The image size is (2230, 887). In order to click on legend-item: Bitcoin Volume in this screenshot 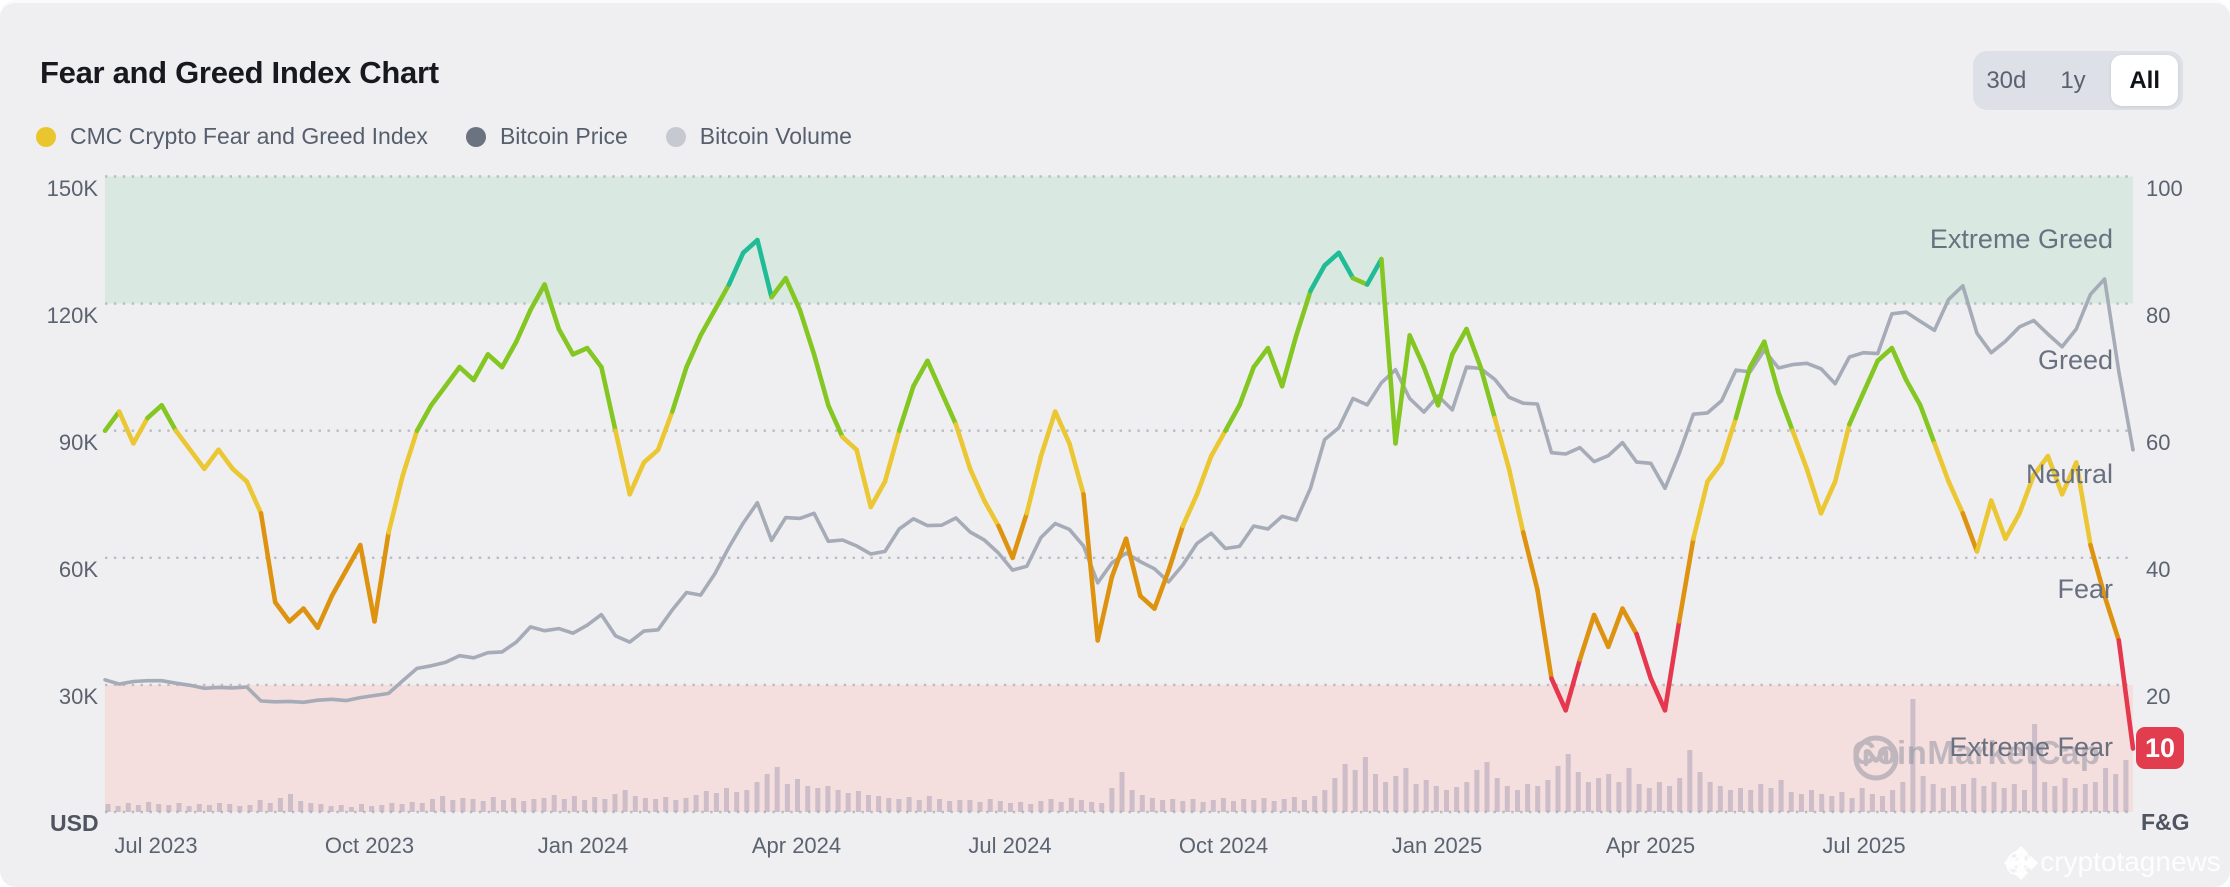, I will do `click(758, 136)`.